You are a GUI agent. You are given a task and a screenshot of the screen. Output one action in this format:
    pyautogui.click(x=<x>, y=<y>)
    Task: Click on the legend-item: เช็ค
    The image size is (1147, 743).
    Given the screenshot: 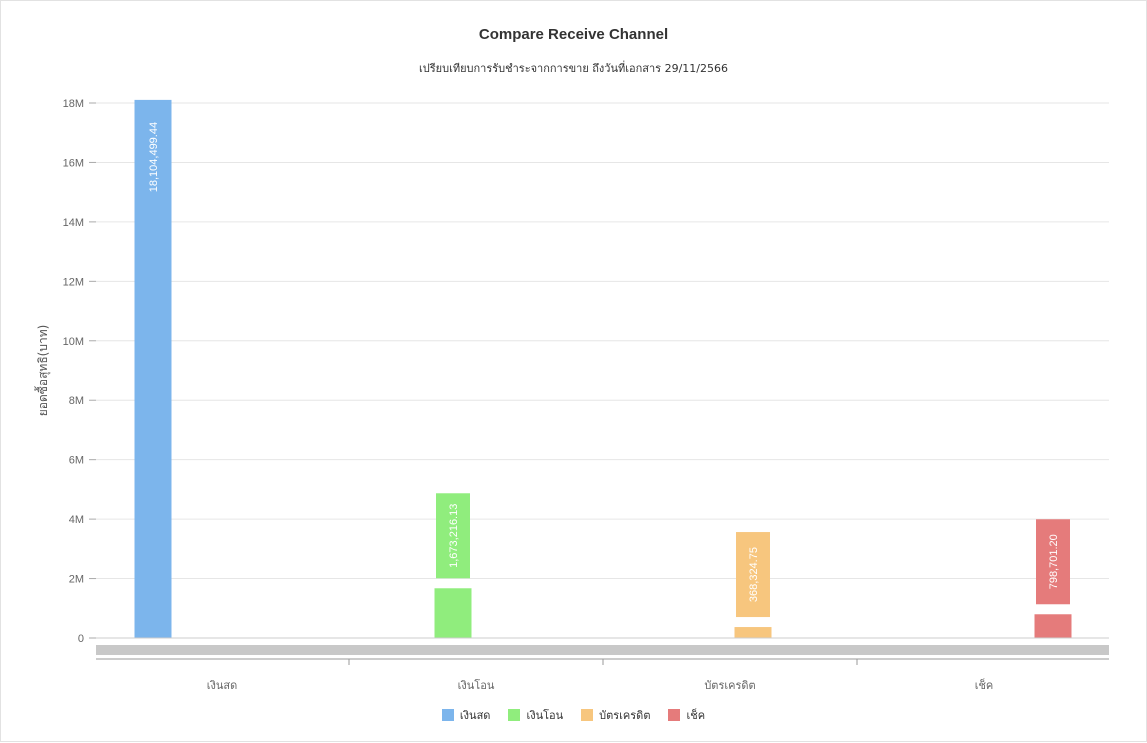 What is the action you would take?
    pyautogui.click(x=686, y=715)
    